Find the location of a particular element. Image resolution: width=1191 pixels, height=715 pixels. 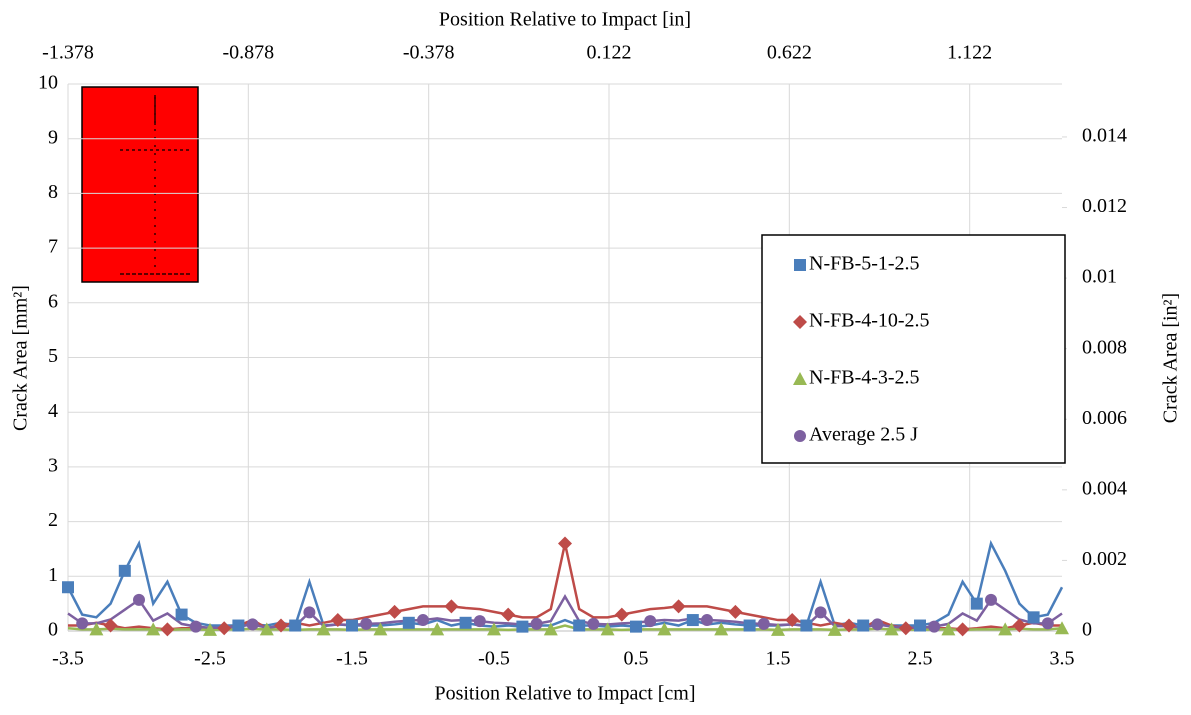

legend-label: N-FB-5-1-2.5 is located at coordinates (864, 264).